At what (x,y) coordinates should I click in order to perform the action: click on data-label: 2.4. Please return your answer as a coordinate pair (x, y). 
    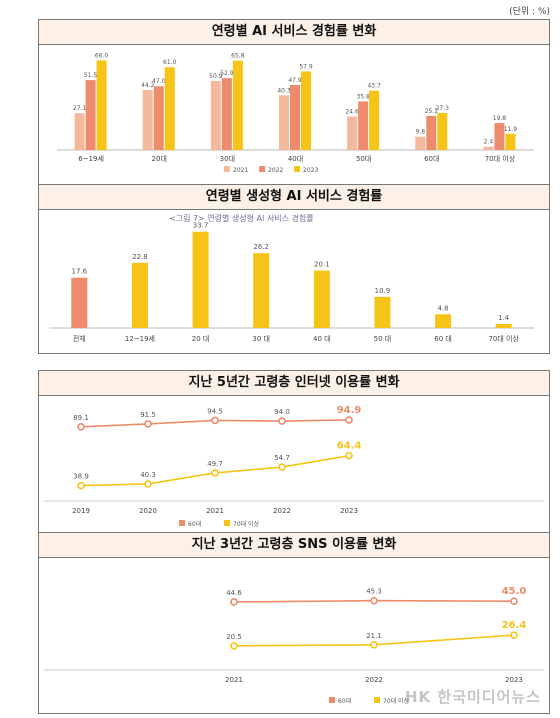
    Looking at the image, I should click on (489, 142).